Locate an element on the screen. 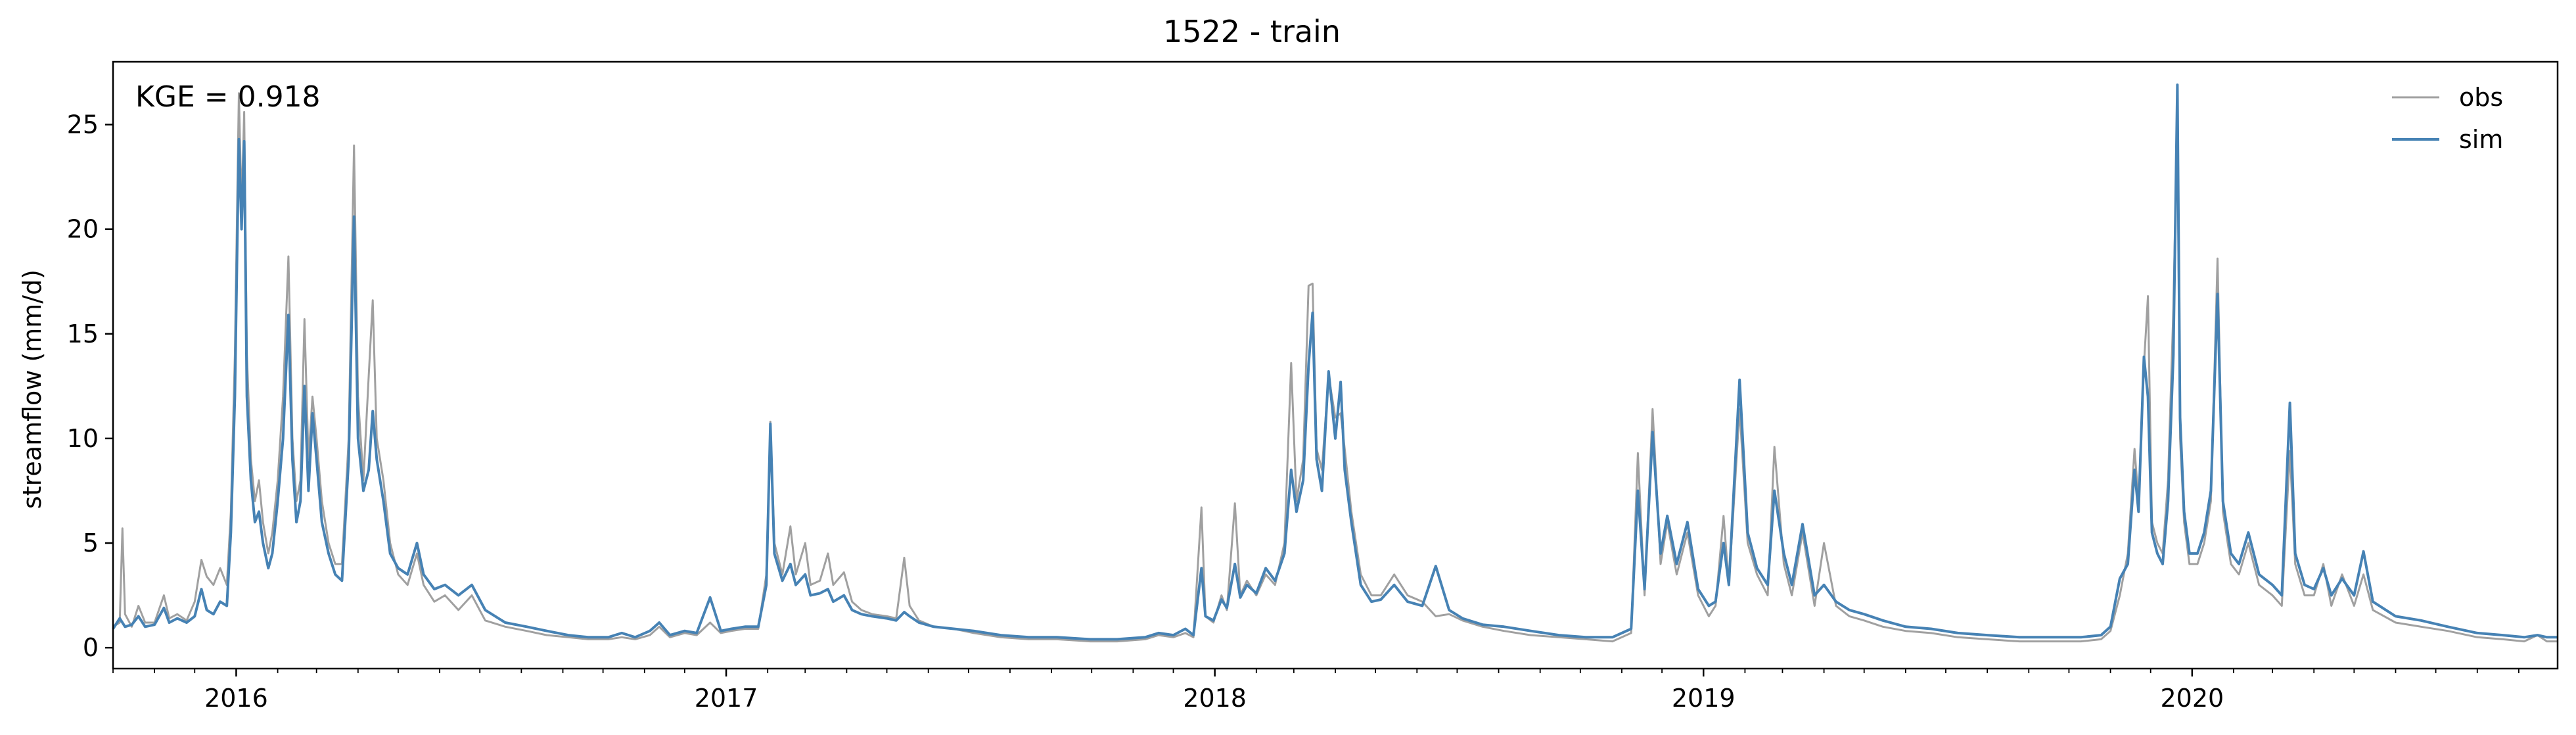 The height and width of the screenshot is (735, 2576). y-tick-label: 20 is located at coordinates (83, 229).